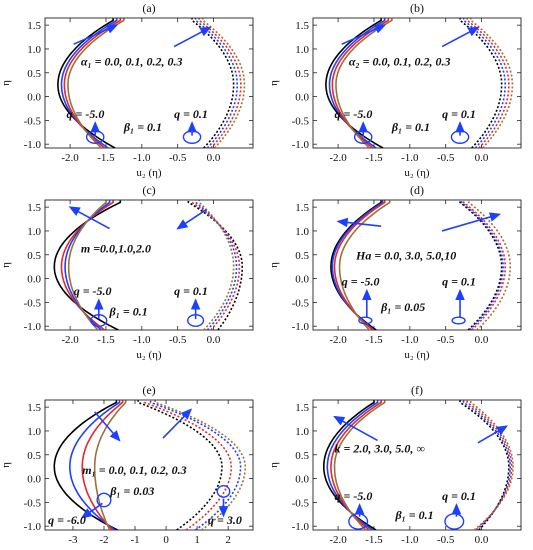 This screenshot has height=550, width=533. Describe the element at coordinates (6, 465) in the screenshot. I see `y-axis-label: η` at that location.